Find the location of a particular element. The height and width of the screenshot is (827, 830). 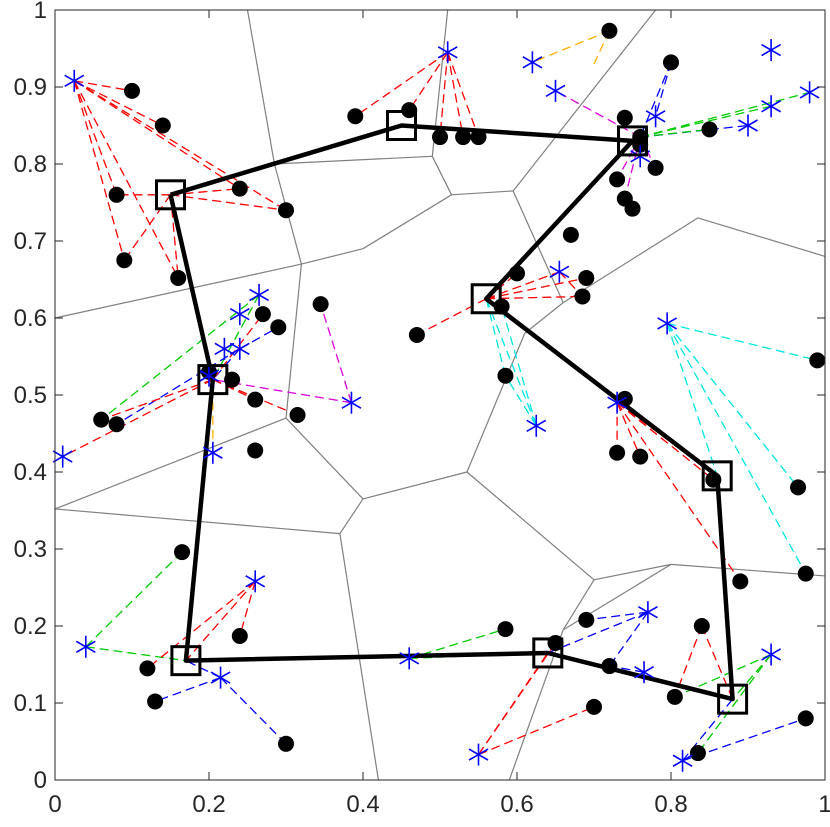

x-tick-label: 0.4 is located at coordinates (362, 804).